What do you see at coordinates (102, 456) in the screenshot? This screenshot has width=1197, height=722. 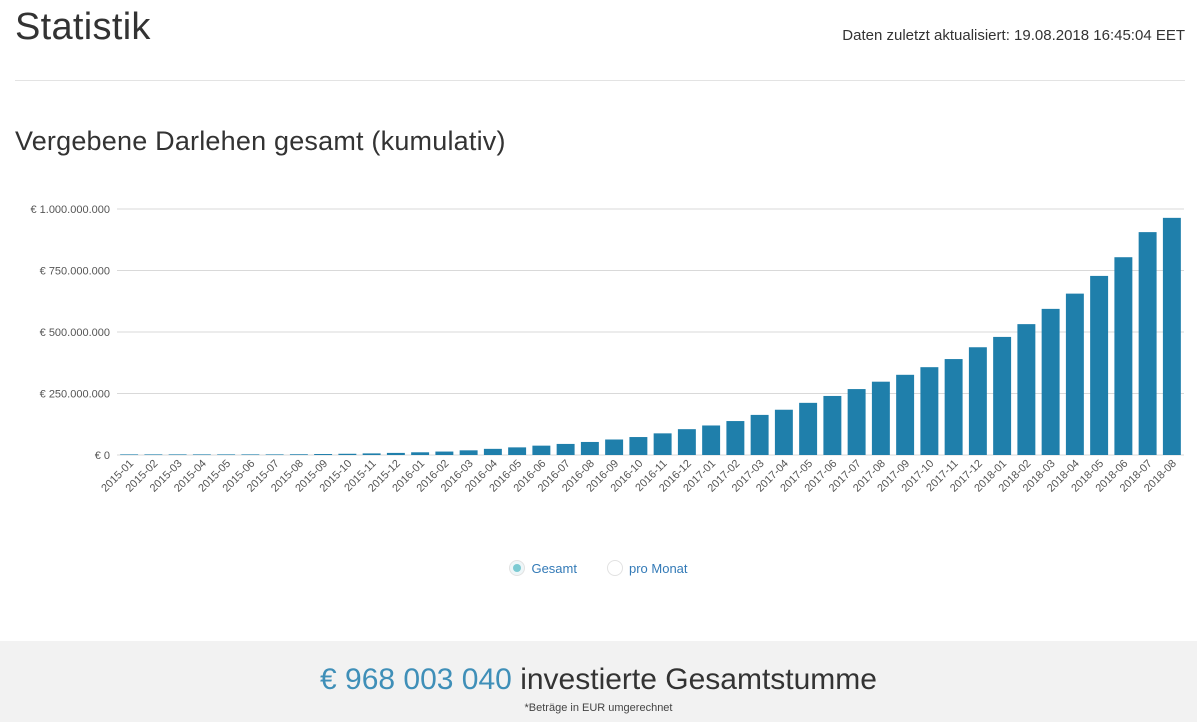 I see `y-tick-label: € 0` at bounding box center [102, 456].